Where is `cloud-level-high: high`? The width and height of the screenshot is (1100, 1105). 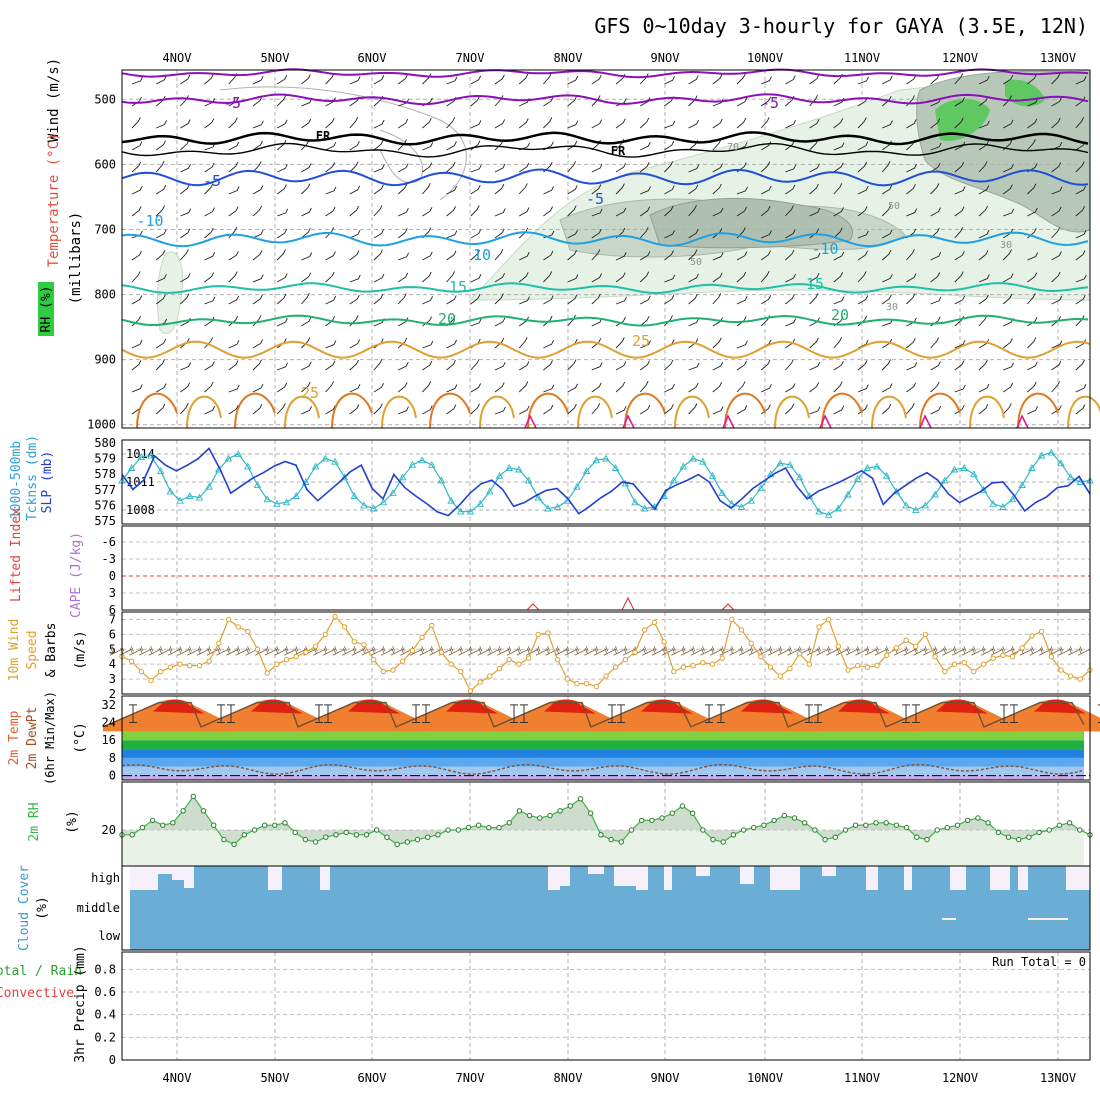
cloud-level-high: high is located at coordinates (105, 878).